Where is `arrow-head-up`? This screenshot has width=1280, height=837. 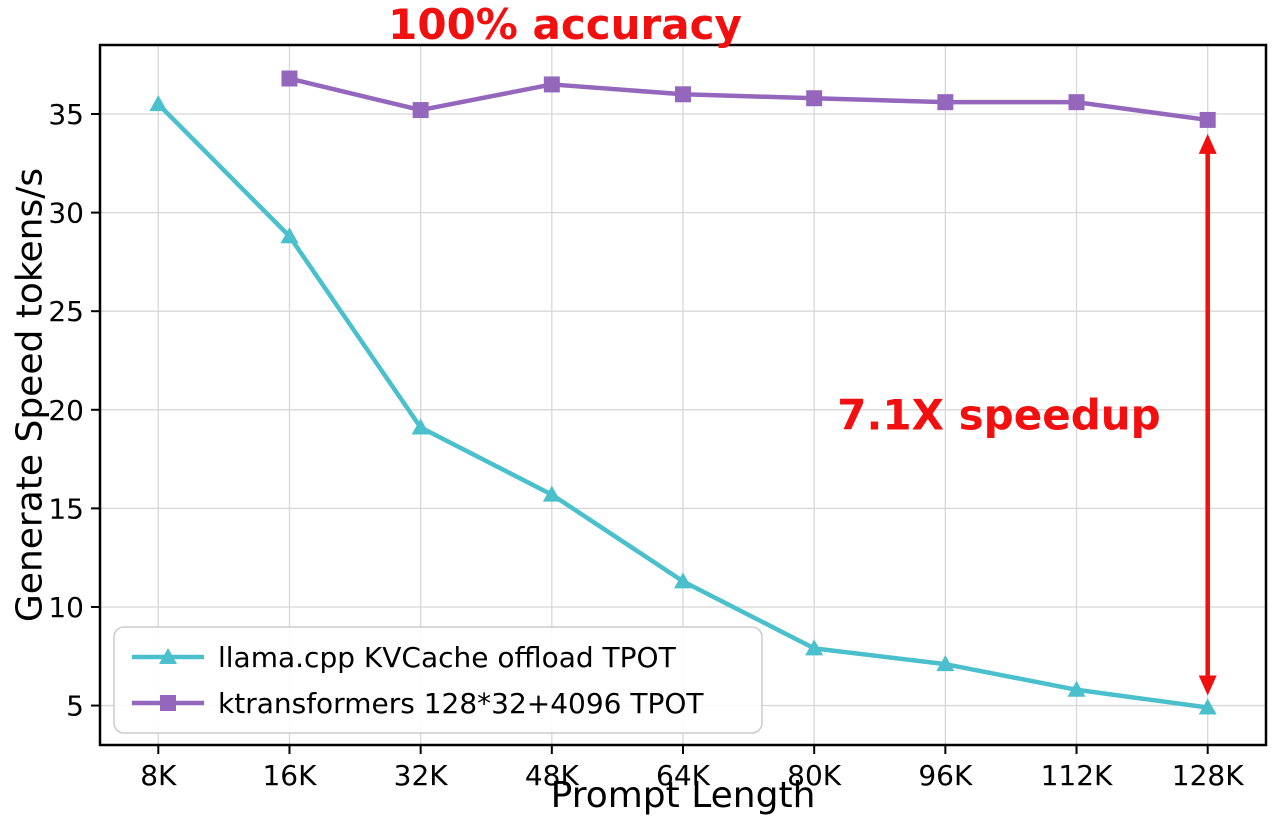
arrow-head-up is located at coordinates (1207, 143).